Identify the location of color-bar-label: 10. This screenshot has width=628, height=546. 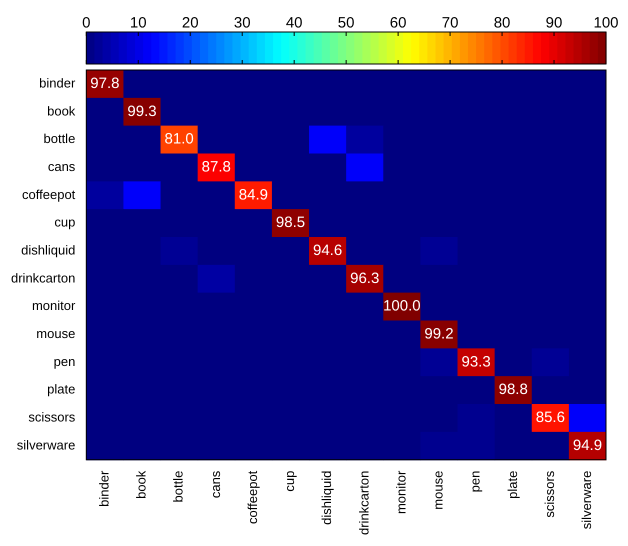
(138, 23).